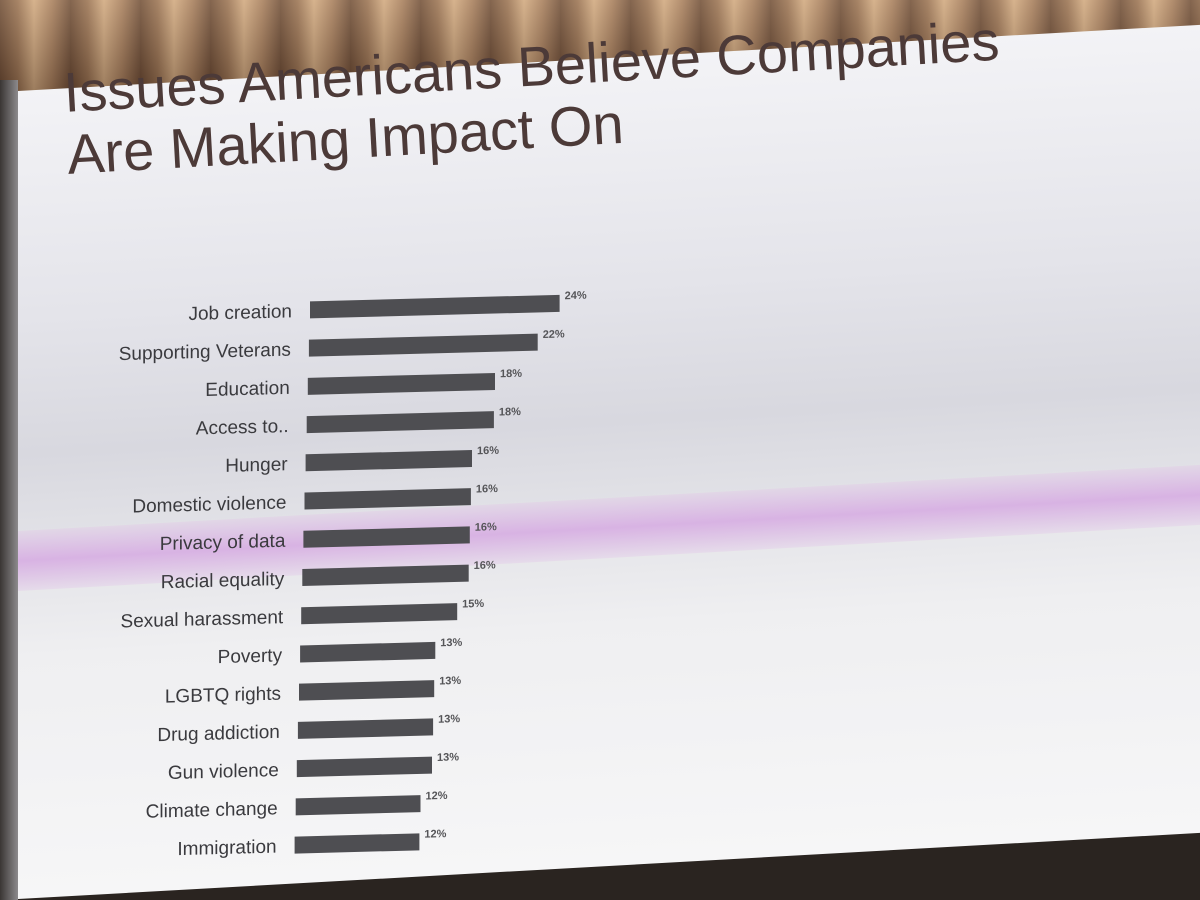  I want to click on value-label: 22%, so click(554, 334).